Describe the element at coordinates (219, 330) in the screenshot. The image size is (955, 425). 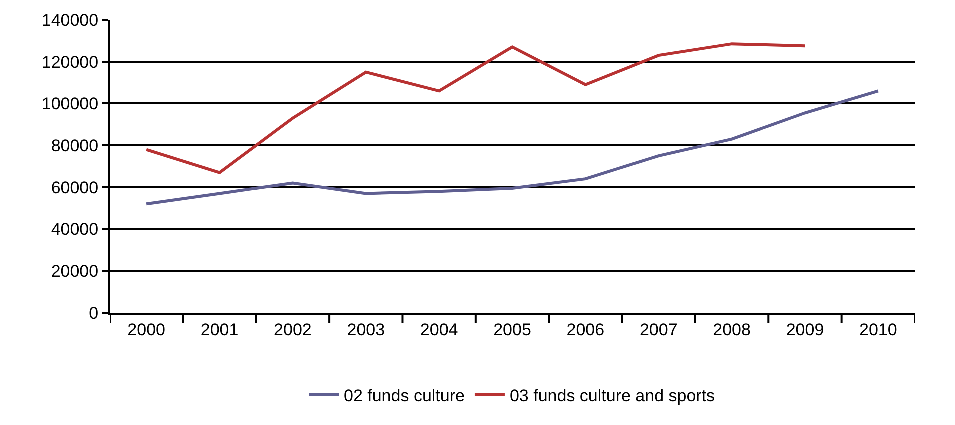
I see `x-tick-label: 2001` at that location.